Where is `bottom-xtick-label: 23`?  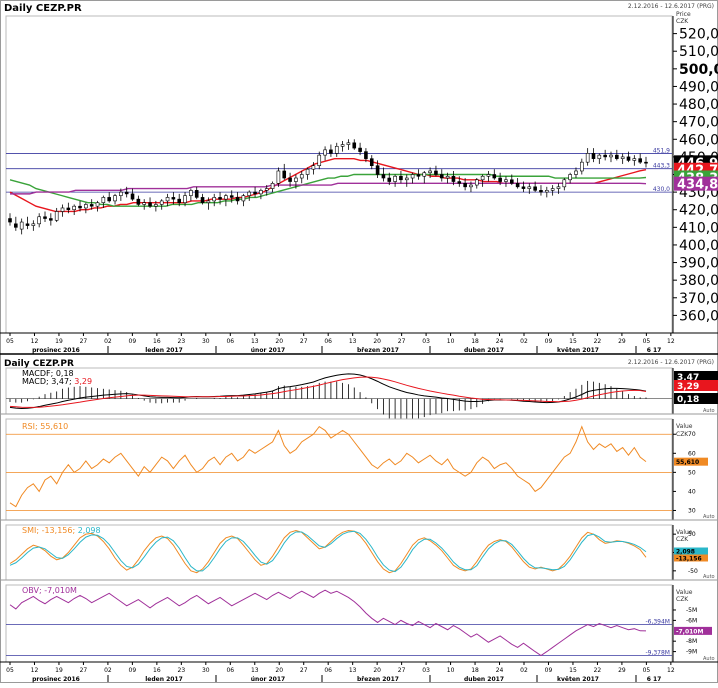
bottom-xtick-label: 23 is located at coordinates (182, 670).